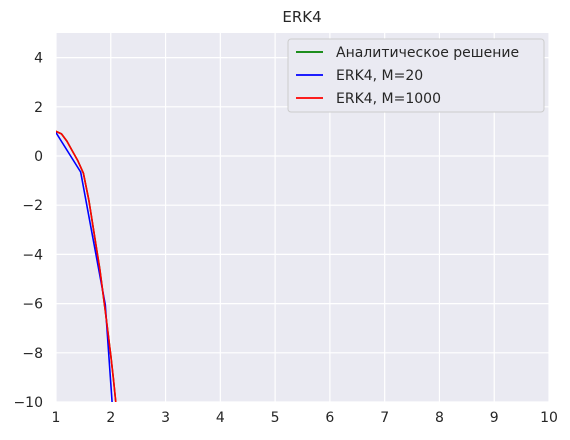  What do you see at coordinates (329, 418) in the screenshot?
I see `x-tick-label: 6` at bounding box center [329, 418].